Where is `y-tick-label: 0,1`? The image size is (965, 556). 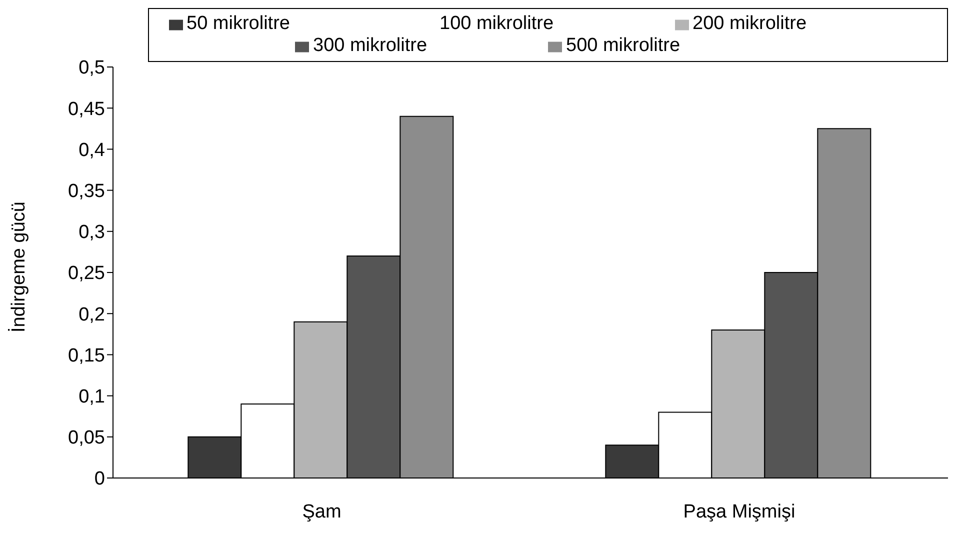
y-tick-label: 0,1 is located at coordinates (91, 397).